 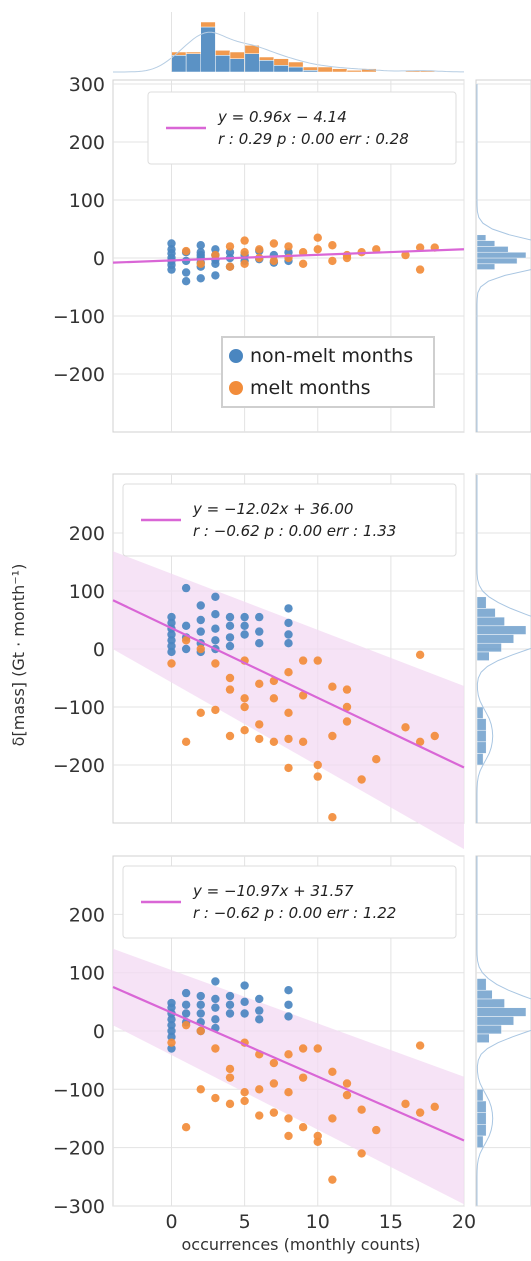 What do you see at coordinates (87, 534) in the screenshot?
I see `y-tick-label: 200` at bounding box center [87, 534].